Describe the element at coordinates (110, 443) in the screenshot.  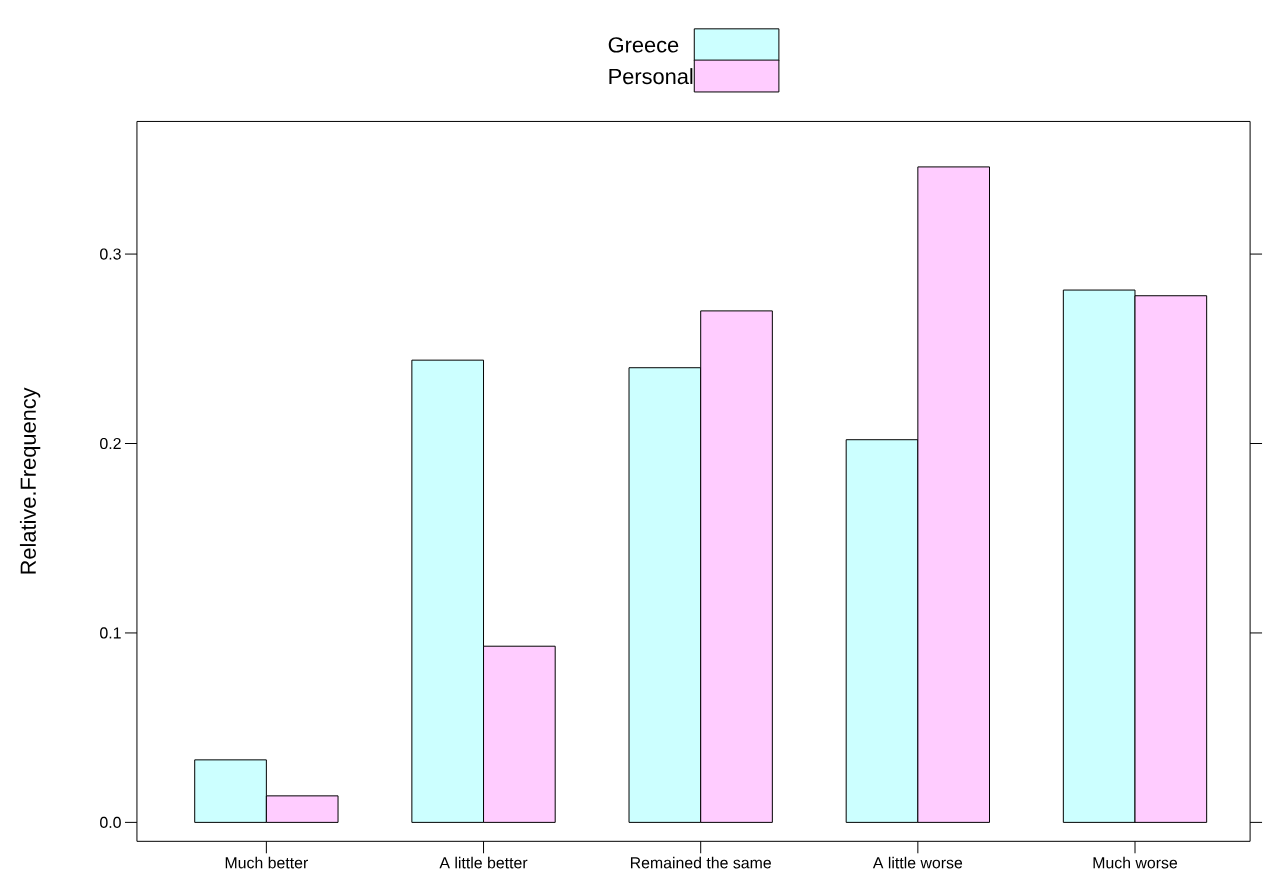
I see `y-tick-label: 0.2` at that location.